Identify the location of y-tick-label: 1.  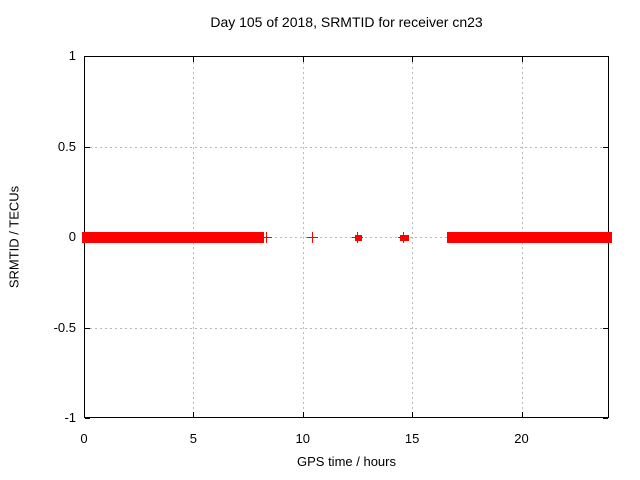
(72, 55).